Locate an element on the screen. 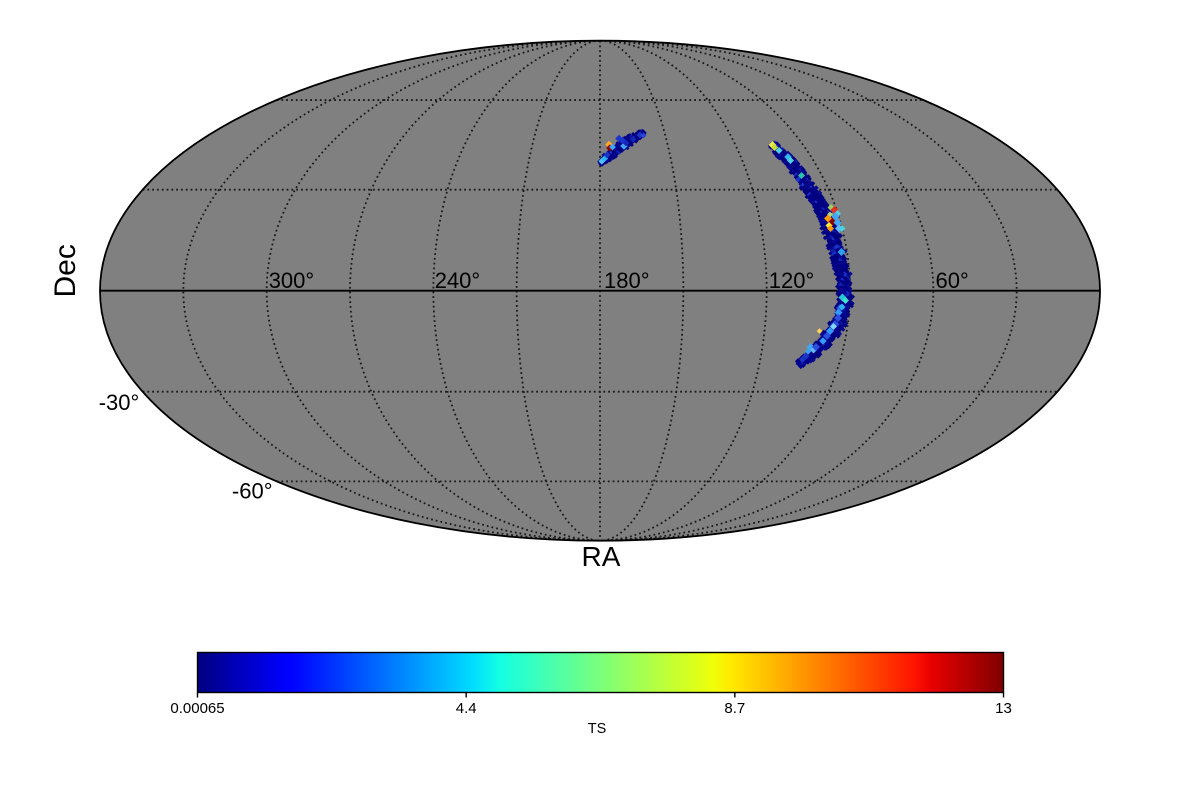 This screenshot has height=805, width=1200. svg-text: 240° is located at coordinates (458, 280).